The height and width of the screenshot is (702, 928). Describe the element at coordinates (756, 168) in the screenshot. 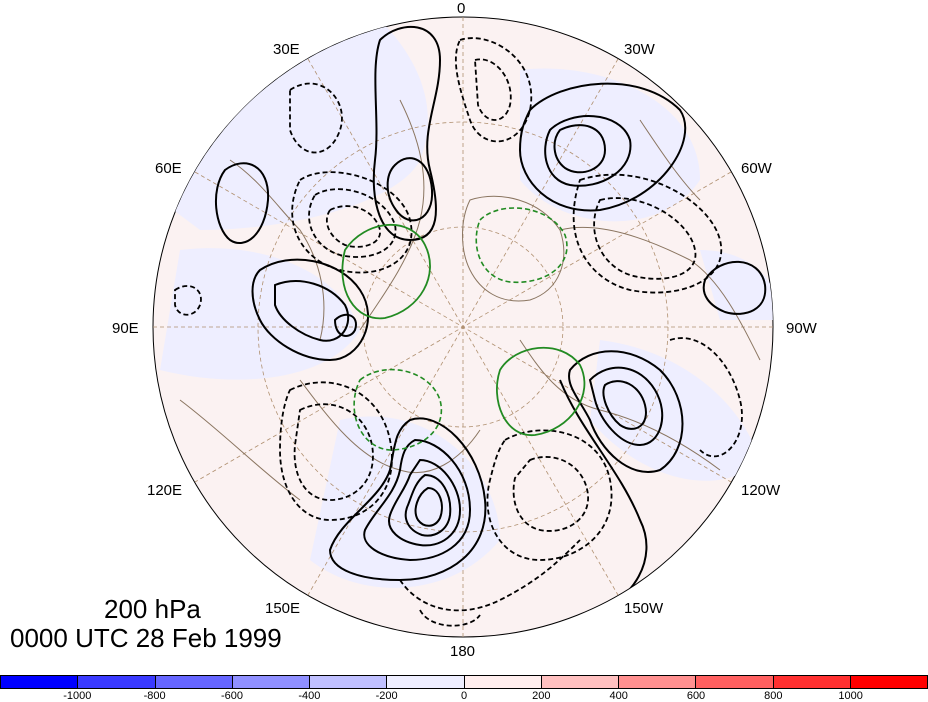

I see `lon-label-60w: 60W` at that location.